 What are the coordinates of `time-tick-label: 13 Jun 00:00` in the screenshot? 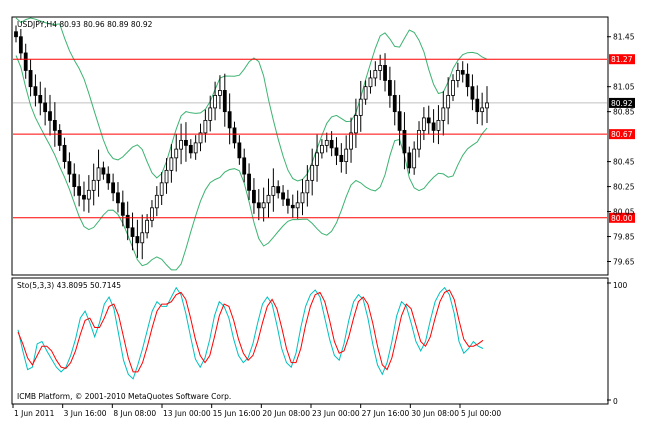 It's located at (187, 413).